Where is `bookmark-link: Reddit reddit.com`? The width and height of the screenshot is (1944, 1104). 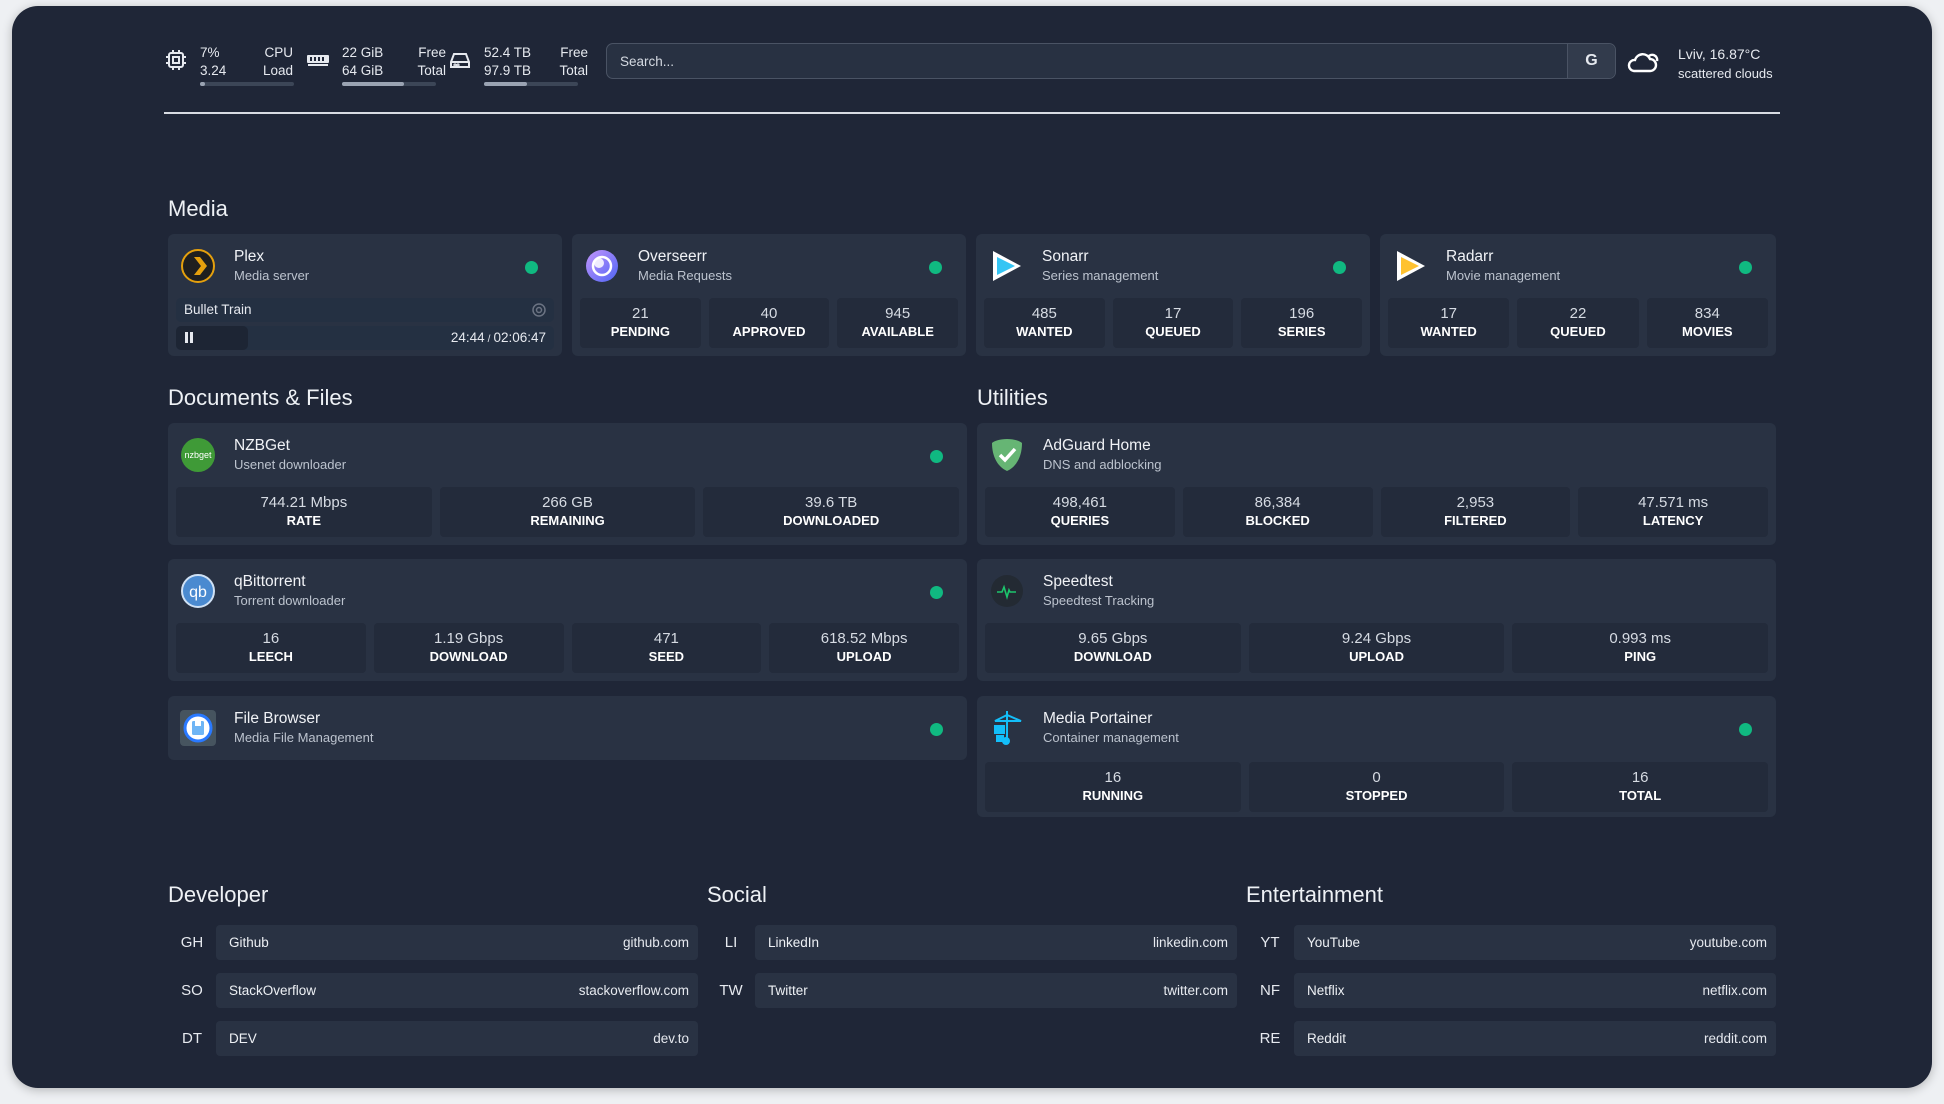 bookmark-link: Reddit reddit.com is located at coordinates (1535, 1038).